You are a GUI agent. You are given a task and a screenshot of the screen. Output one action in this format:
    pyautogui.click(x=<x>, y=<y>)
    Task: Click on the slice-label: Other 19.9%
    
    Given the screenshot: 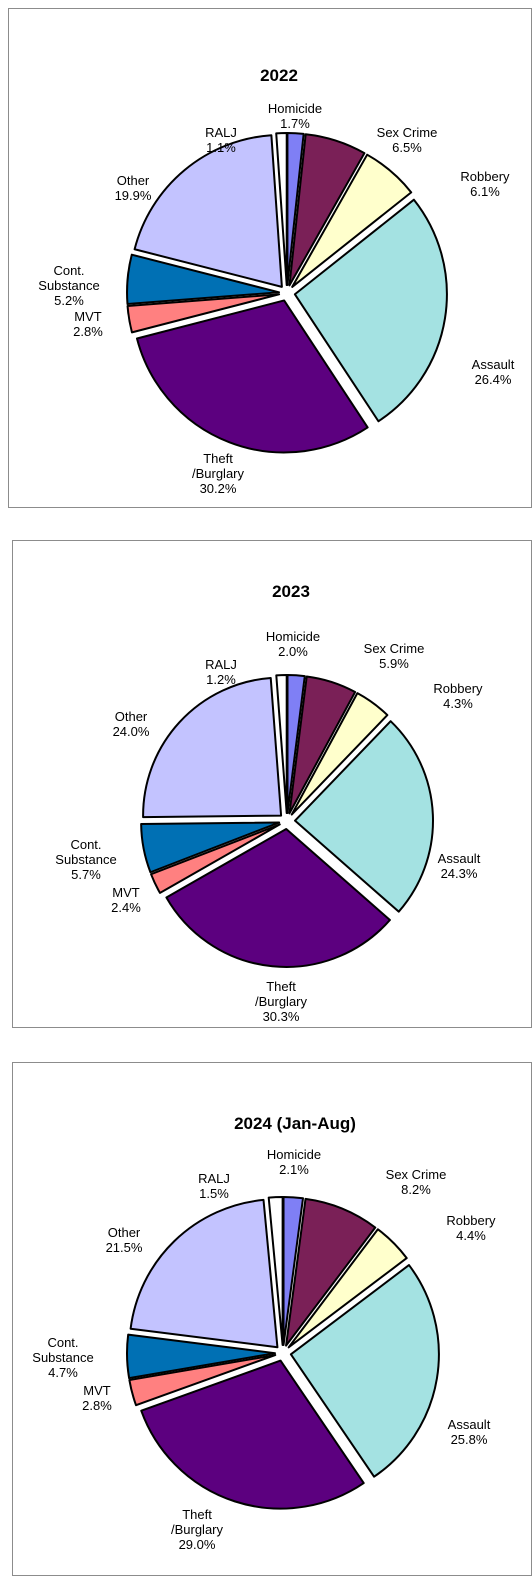 What is the action you would take?
    pyautogui.click(x=133, y=188)
    